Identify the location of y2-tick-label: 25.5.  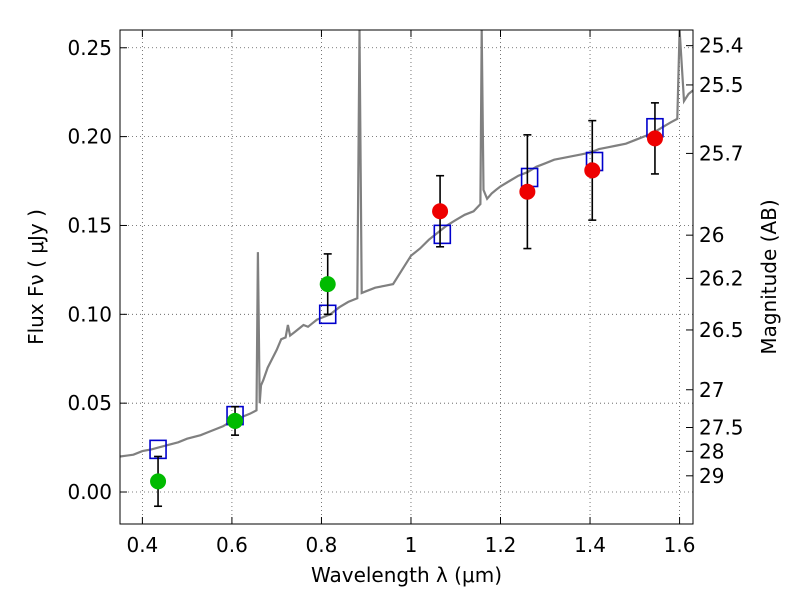
(721, 85).